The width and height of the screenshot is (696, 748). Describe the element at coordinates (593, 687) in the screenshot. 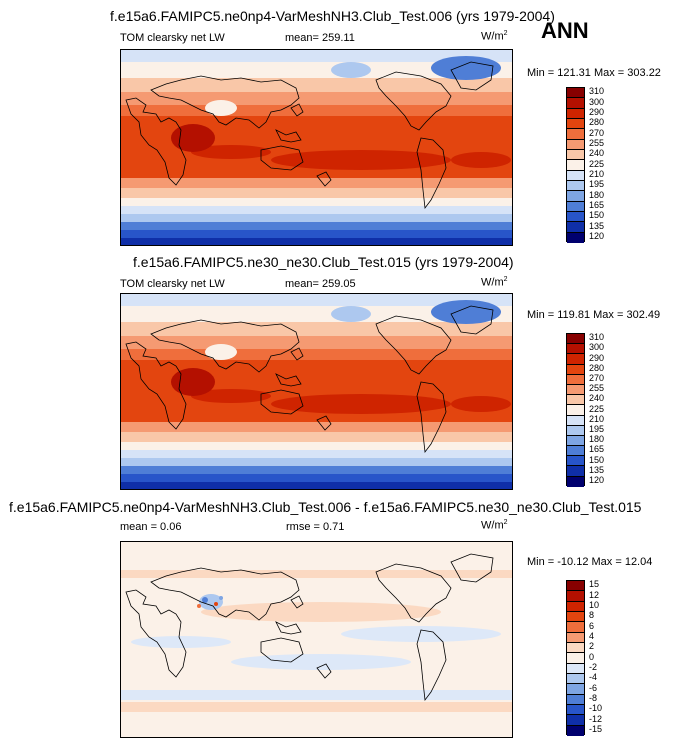

I see `colorbar-tick-label: -6` at that location.